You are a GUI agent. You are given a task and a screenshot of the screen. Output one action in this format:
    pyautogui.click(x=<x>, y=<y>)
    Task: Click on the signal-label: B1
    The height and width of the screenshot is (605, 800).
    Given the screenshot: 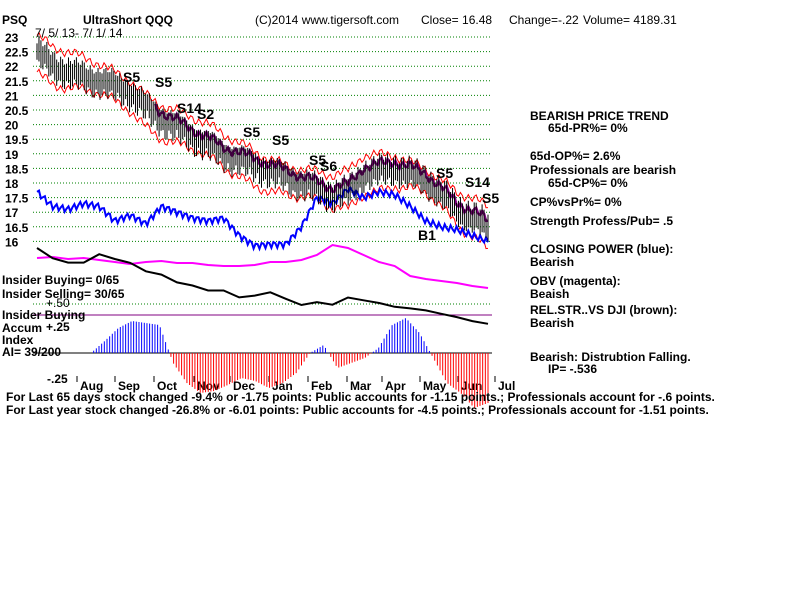 What is the action you would take?
    pyautogui.click(x=427, y=235)
    